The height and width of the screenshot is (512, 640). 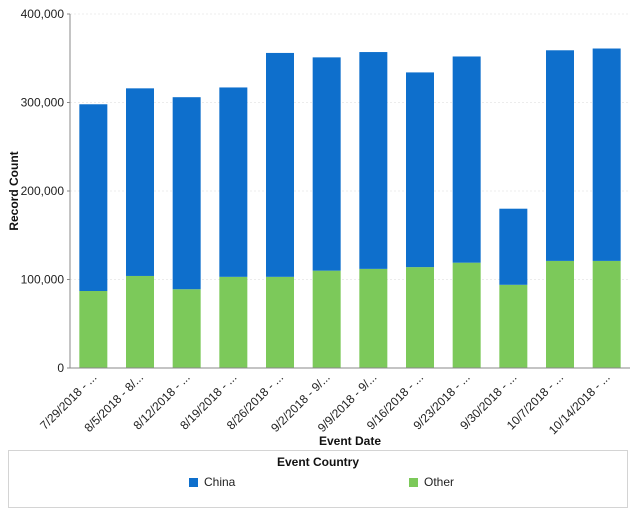 What do you see at coordinates (60, 368) in the screenshot?
I see `y-tick-label: 0` at bounding box center [60, 368].